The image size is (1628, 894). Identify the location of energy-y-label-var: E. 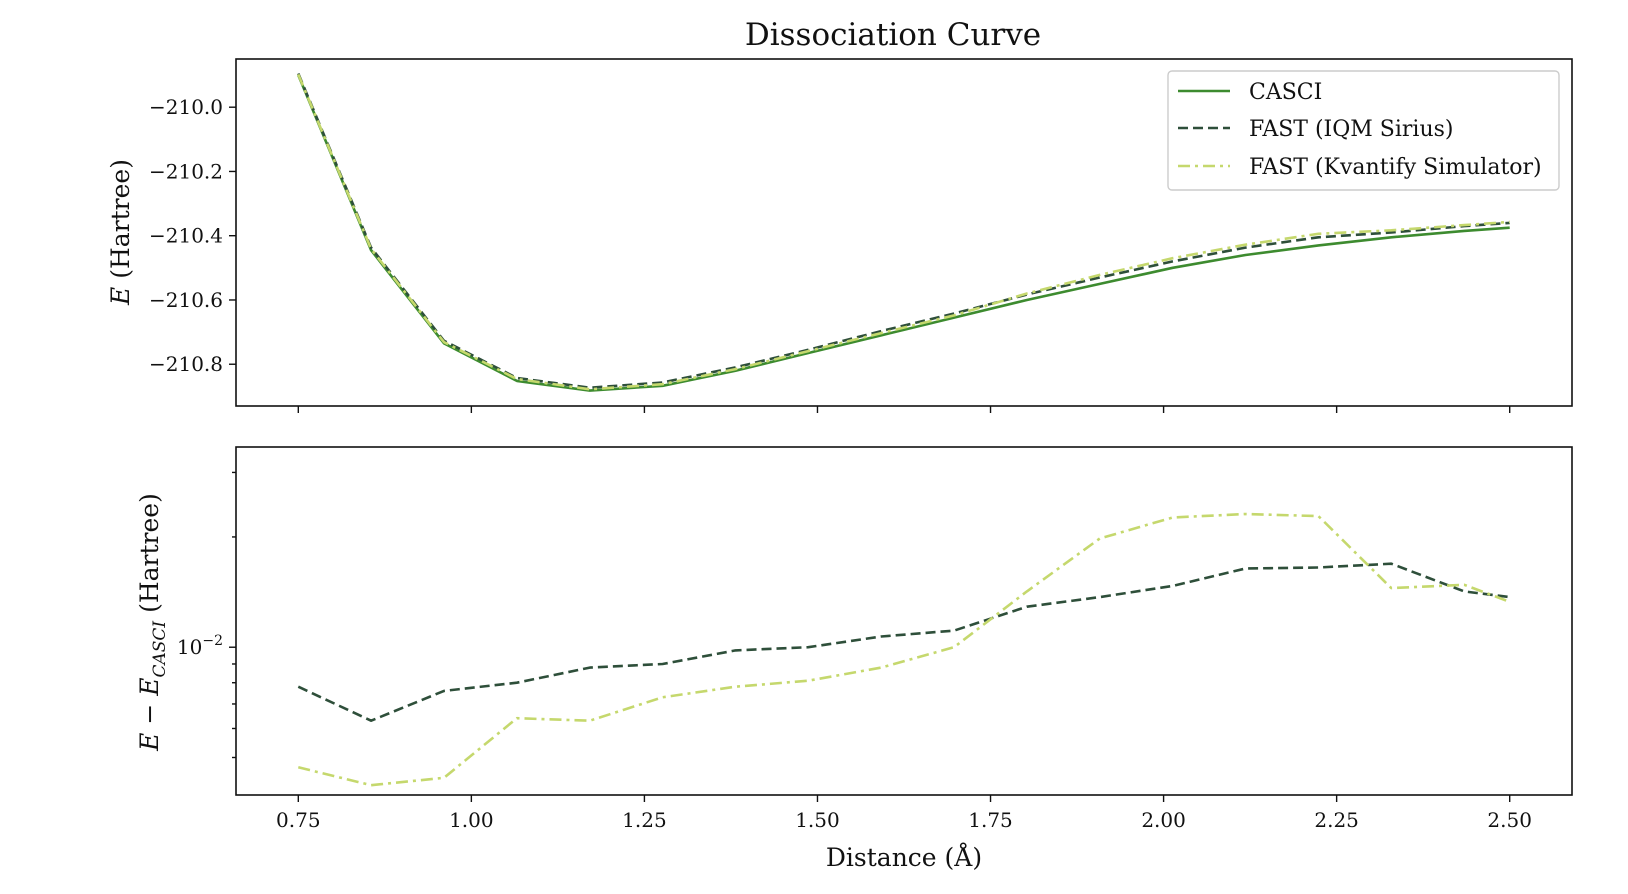
(120, 296).